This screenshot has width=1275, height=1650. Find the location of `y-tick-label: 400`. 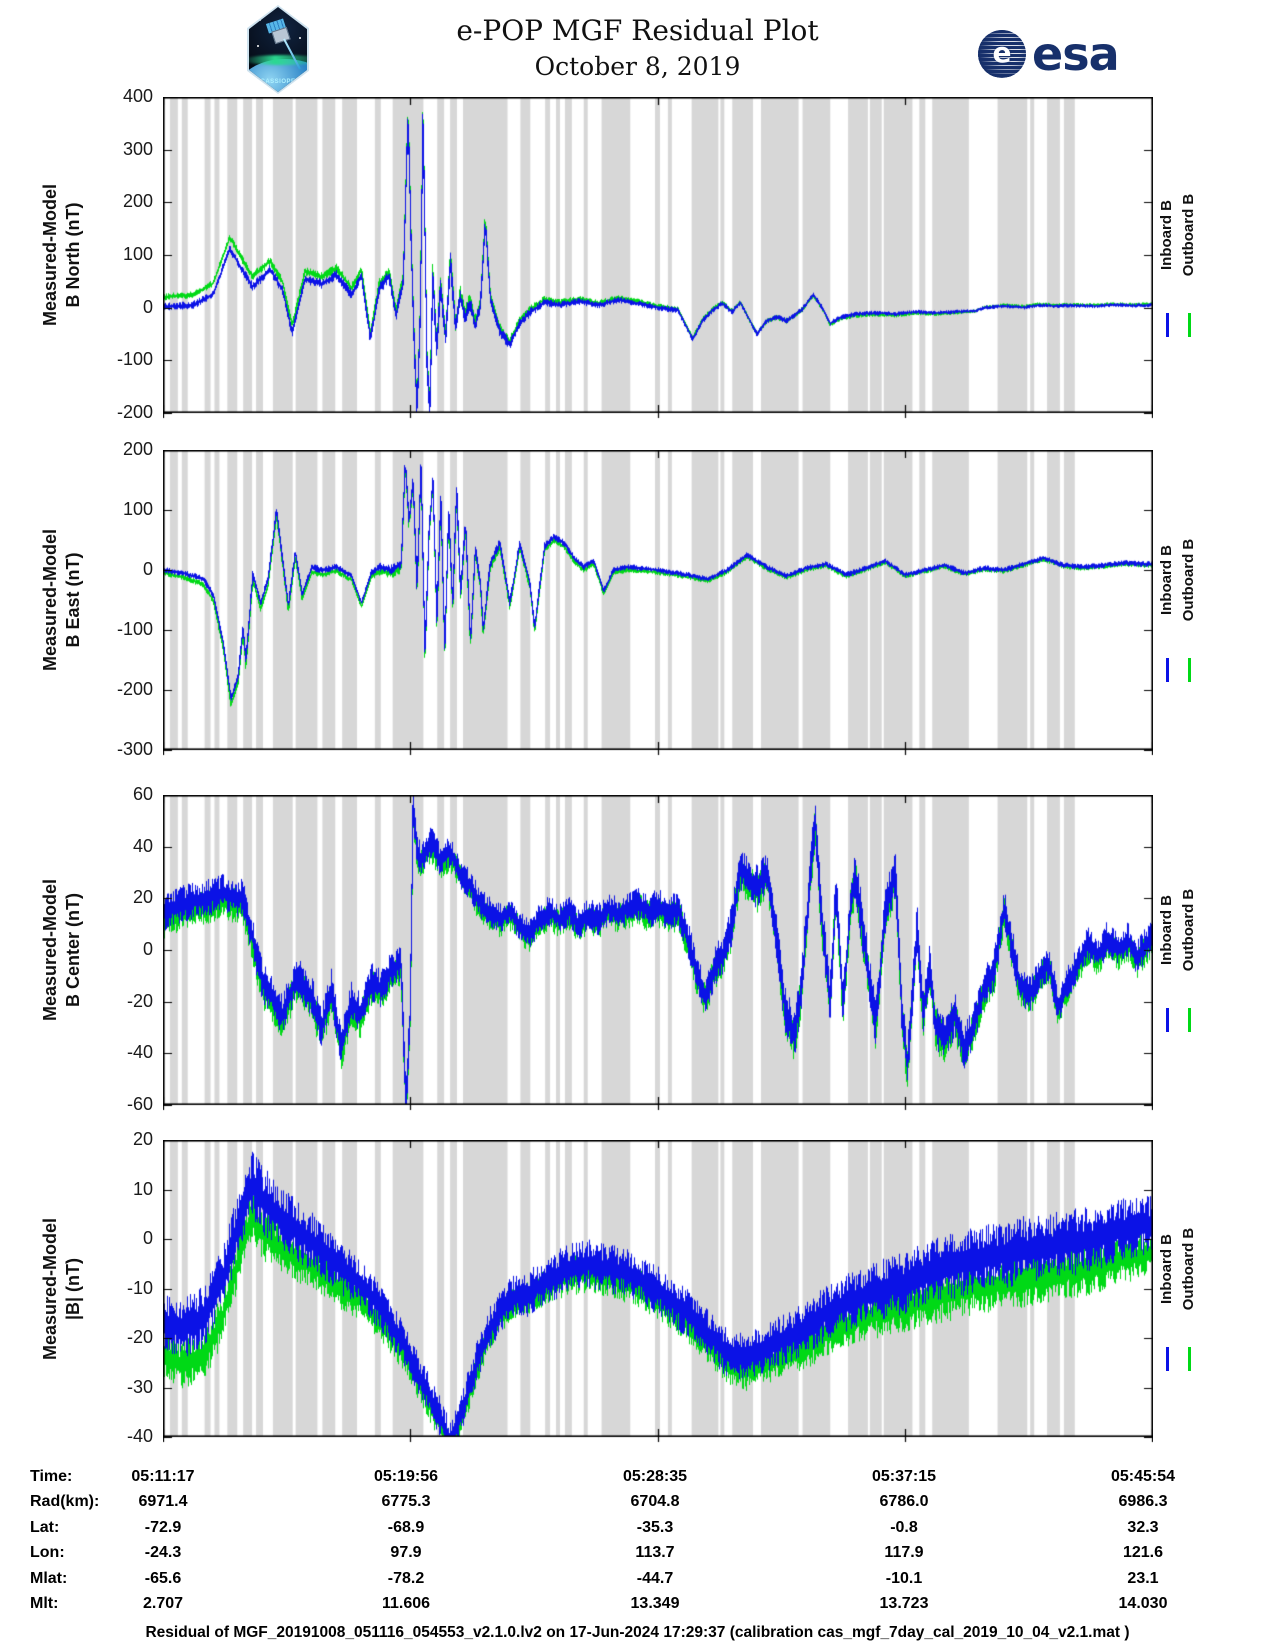

y-tick-label: 400 is located at coordinates (137, 96).